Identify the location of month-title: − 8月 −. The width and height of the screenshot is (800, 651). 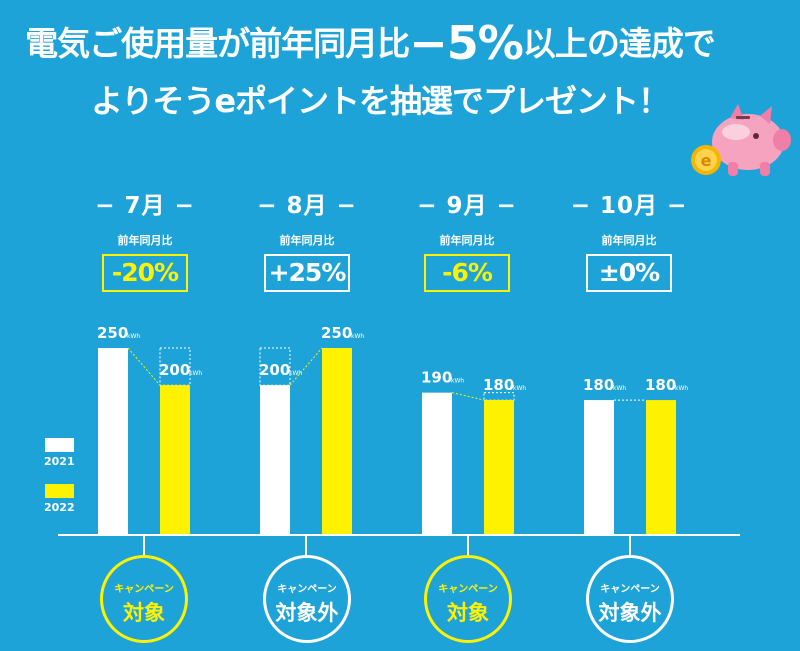
(307, 206).